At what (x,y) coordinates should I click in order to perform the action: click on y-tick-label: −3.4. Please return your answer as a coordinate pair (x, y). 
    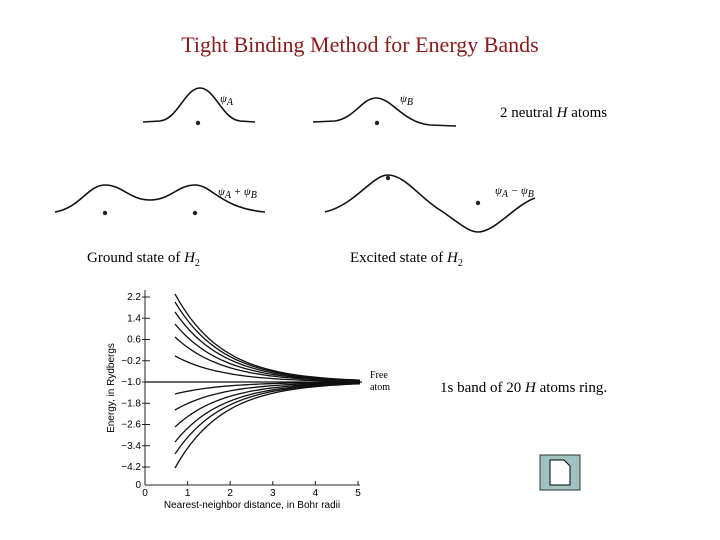
    Looking at the image, I should click on (131, 446).